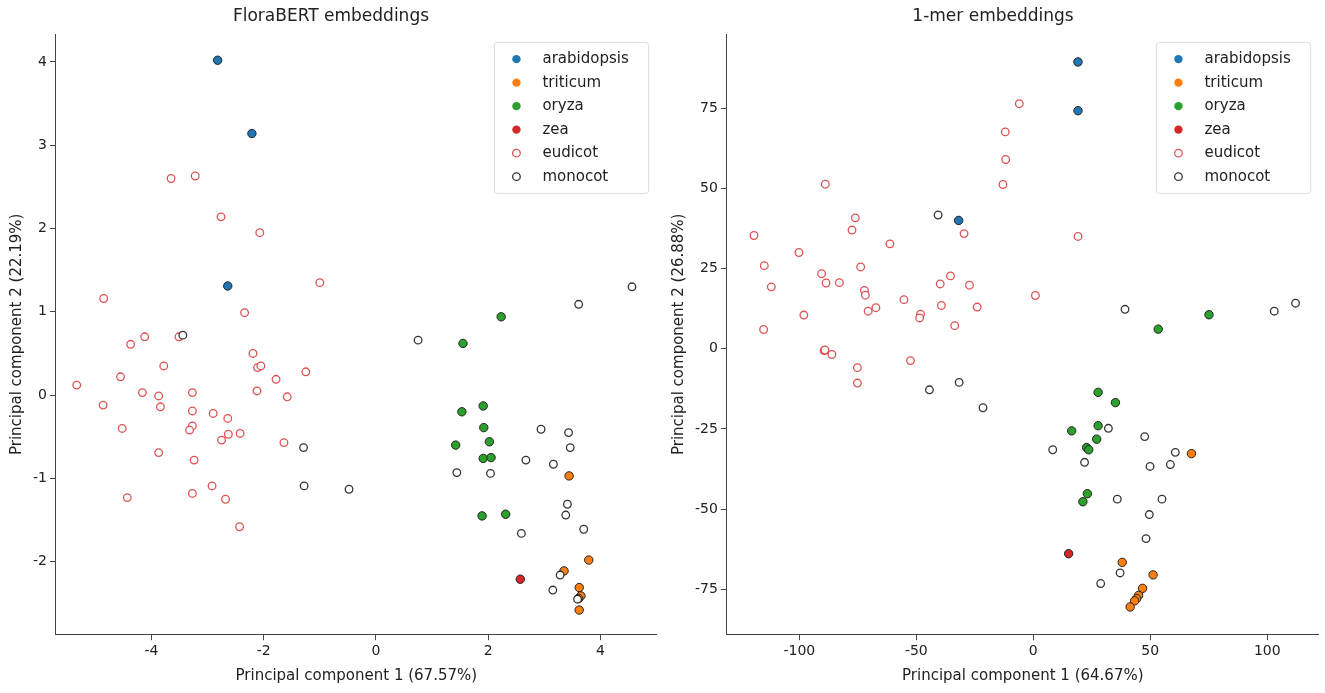 This screenshot has width=1325, height=693. What do you see at coordinates (43, 60) in the screenshot?
I see `y-tick-label: 4` at bounding box center [43, 60].